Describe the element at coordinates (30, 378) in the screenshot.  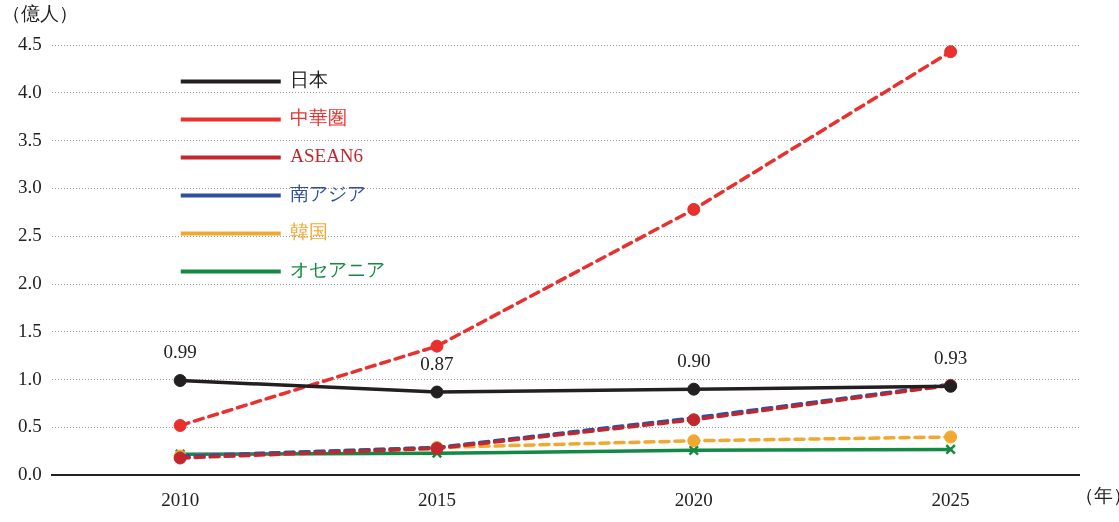
I see `y-tick-label: 1.0` at that location.